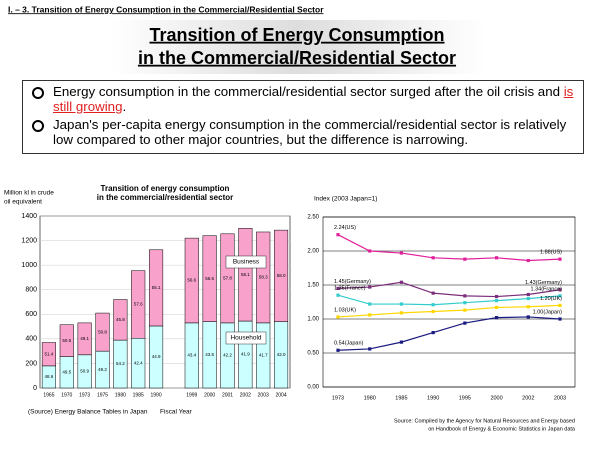 This screenshot has height=449, width=597. I want to click on value-label: 56.5, so click(209, 278).